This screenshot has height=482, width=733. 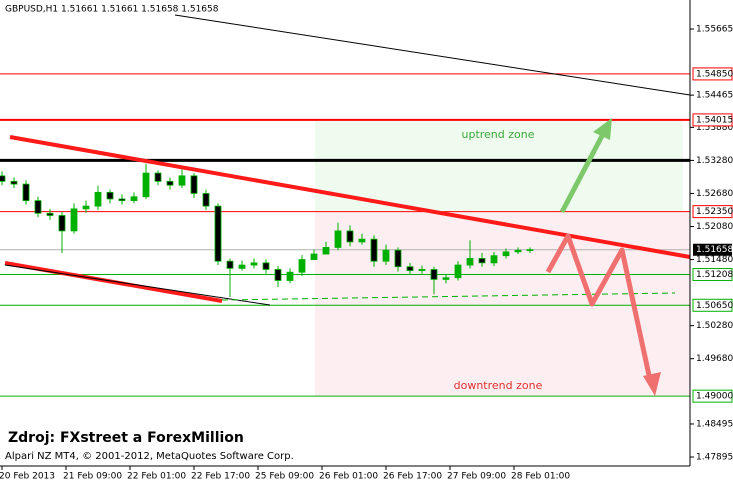 I want to click on y-tick-label: 1.49680, so click(x=714, y=359).